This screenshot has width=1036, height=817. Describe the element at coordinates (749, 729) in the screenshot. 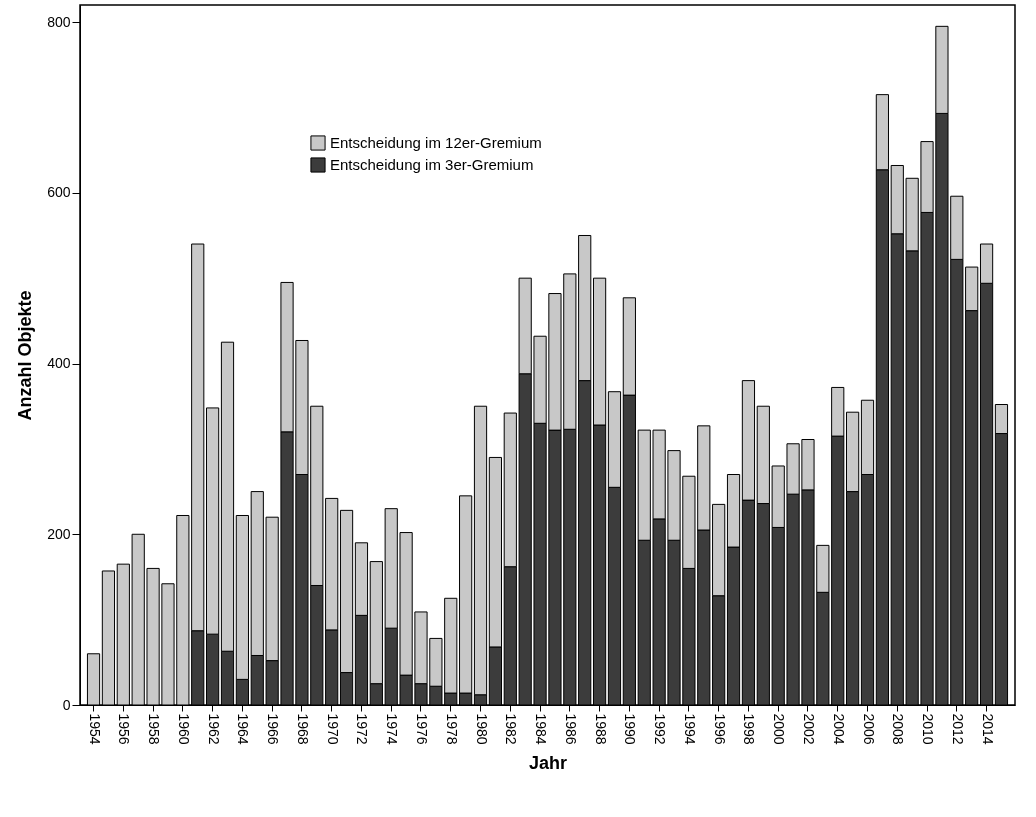

I see `x-tick-label: 1998` at that location.